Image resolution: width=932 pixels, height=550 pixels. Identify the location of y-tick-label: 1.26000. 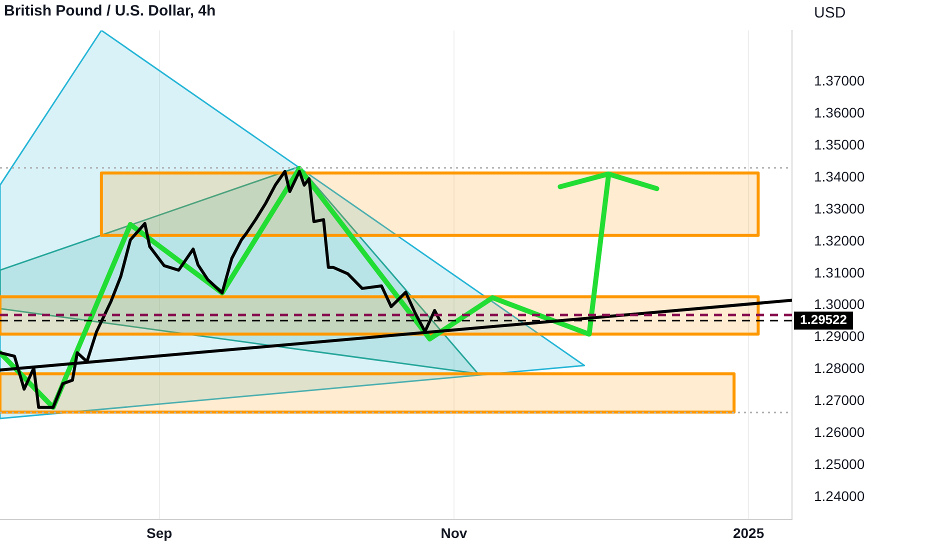
(839, 432).